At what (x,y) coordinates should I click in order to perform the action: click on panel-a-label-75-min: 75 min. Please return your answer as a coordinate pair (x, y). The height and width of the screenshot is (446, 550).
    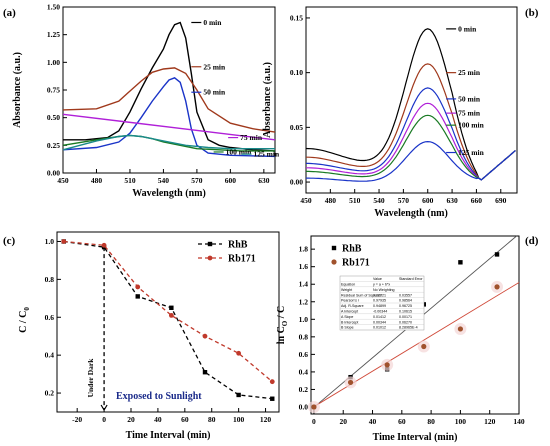
    Looking at the image, I should click on (251, 137).